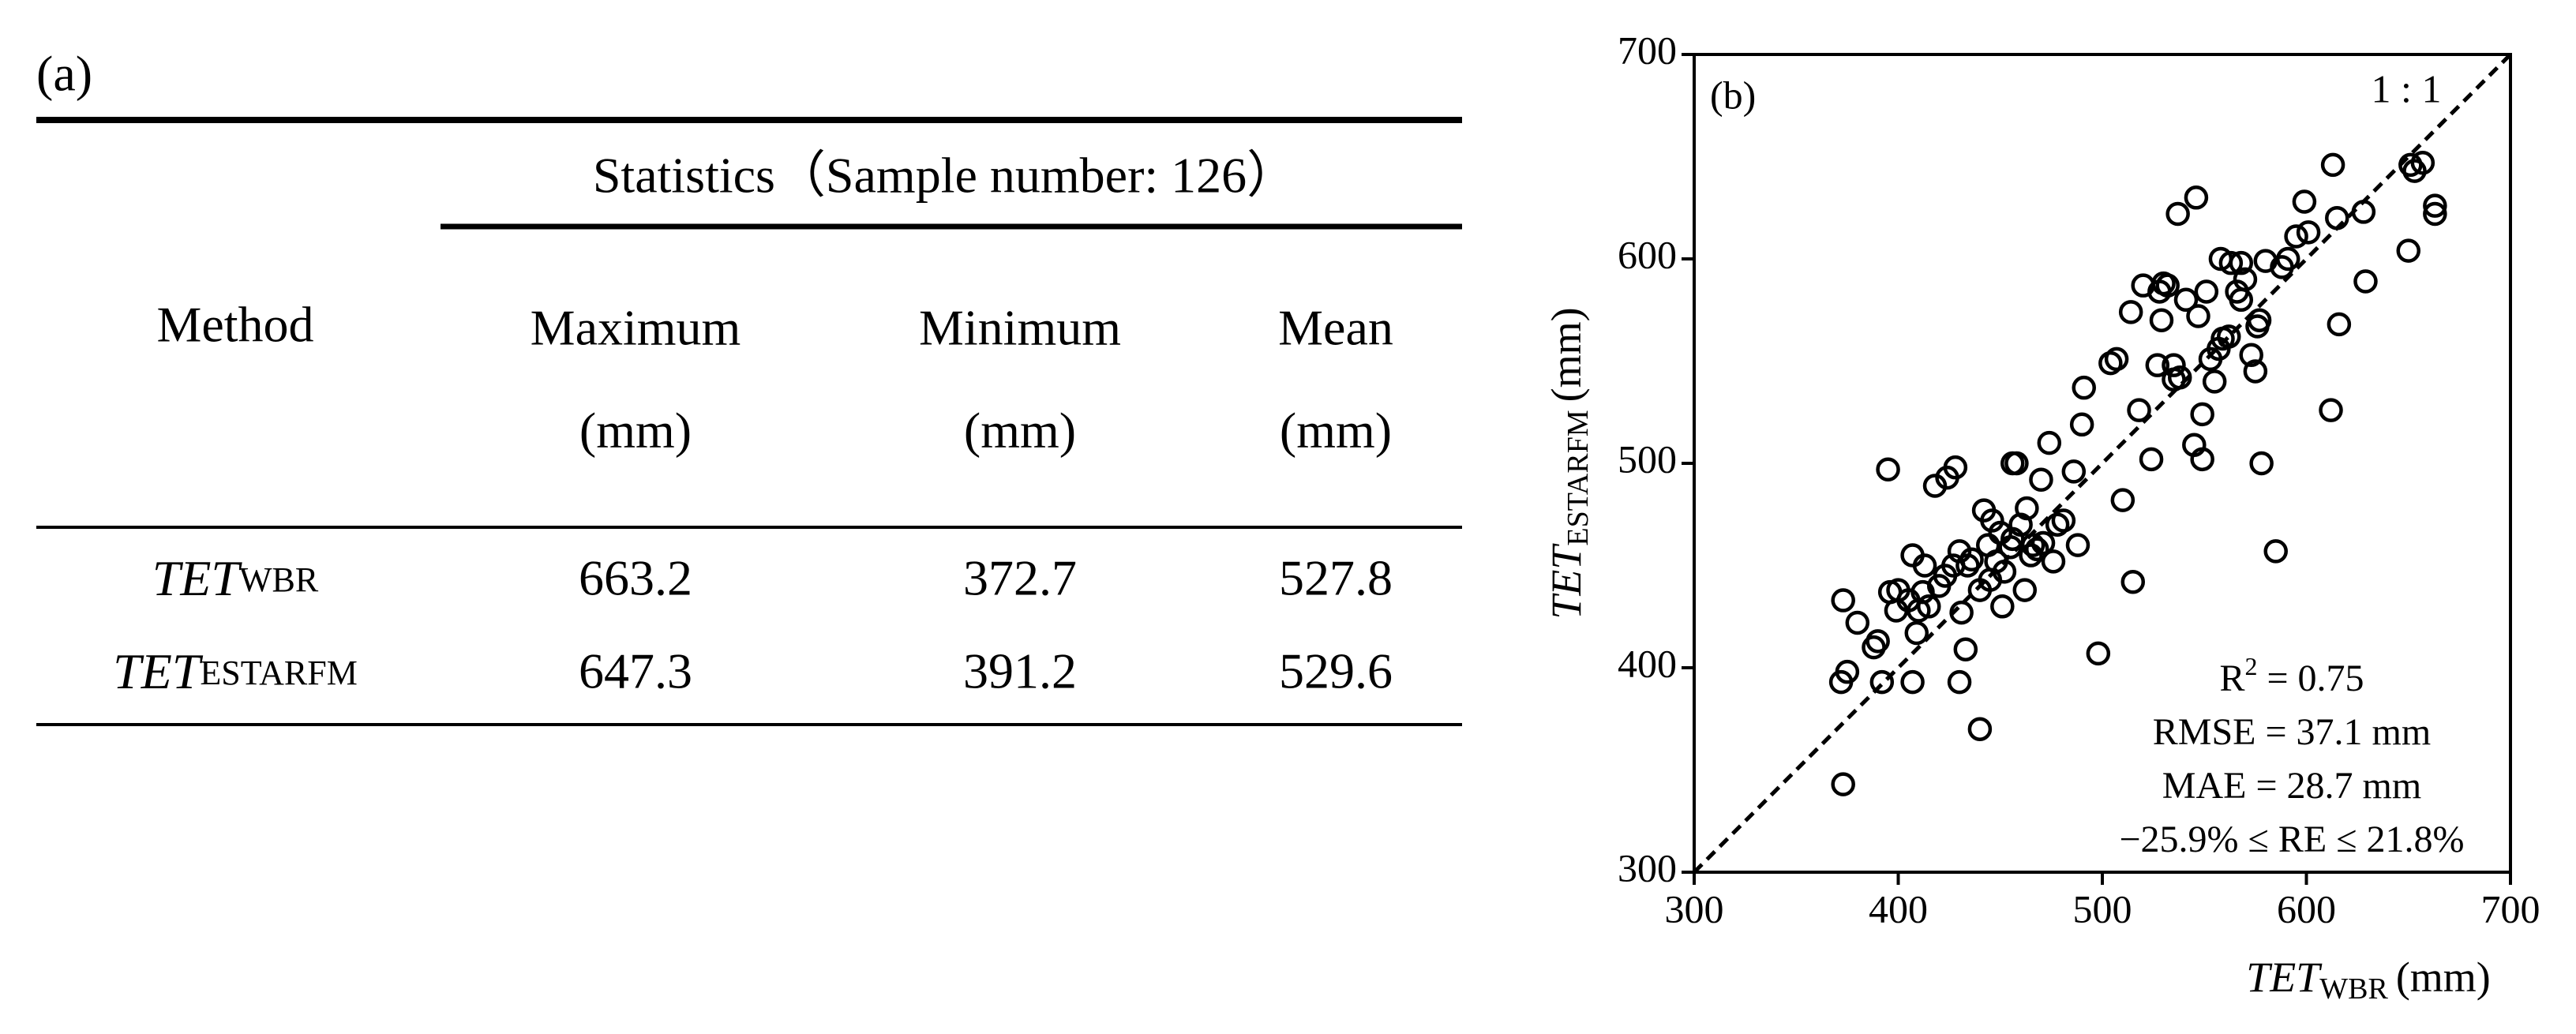 The width and height of the screenshot is (2576, 1034). I want to click on x-tick-label: 300, so click(1694, 909).